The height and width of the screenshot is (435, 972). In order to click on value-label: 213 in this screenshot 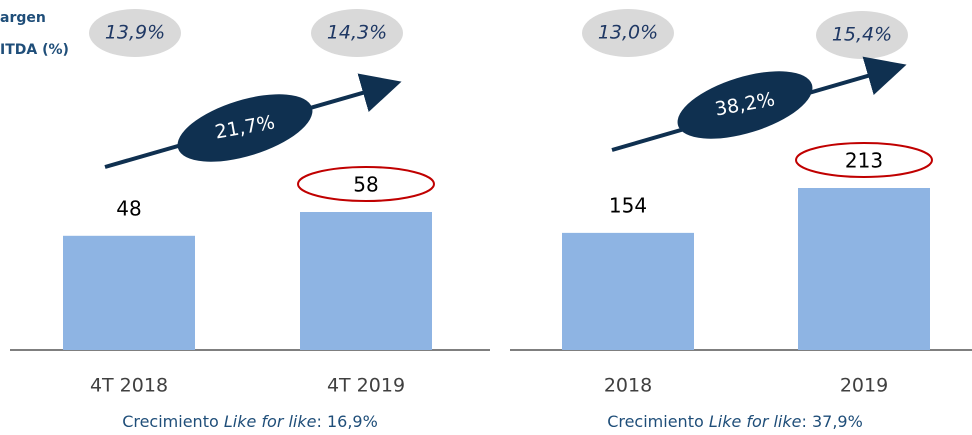, I will do `click(864, 161)`.